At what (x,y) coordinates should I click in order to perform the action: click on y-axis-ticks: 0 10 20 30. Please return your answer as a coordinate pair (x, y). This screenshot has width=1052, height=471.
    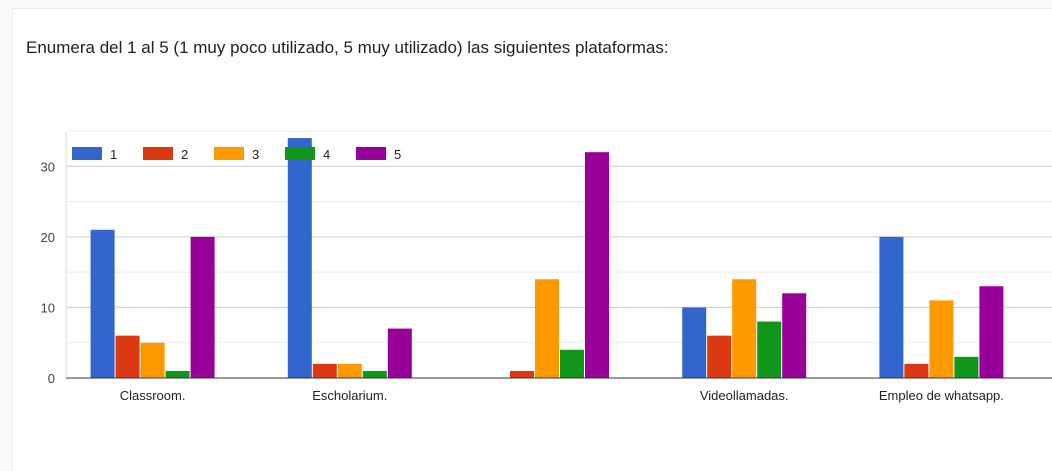
    Looking at the image, I should click on (48, 272).